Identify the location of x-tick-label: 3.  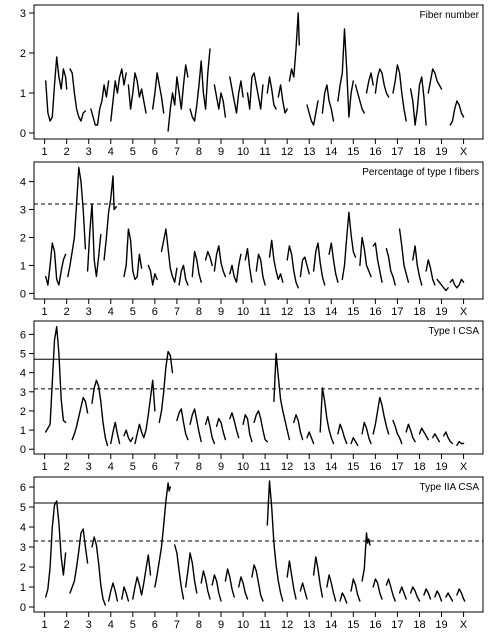
(89, 625).